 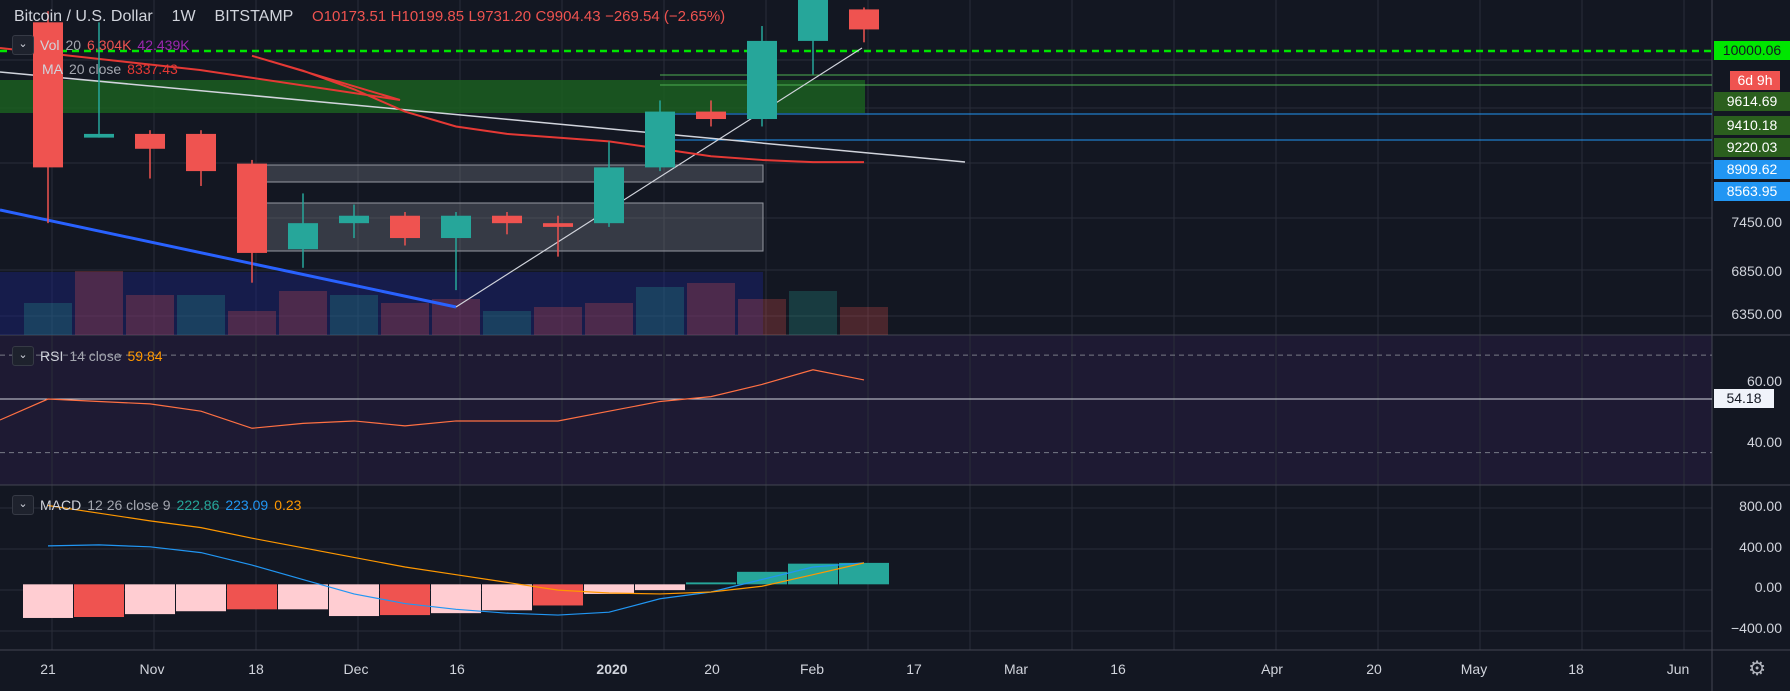 What do you see at coordinates (1768, 587) in the screenshot?
I see `macd-axis-label: 0.00` at bounding box center [1768, 587].